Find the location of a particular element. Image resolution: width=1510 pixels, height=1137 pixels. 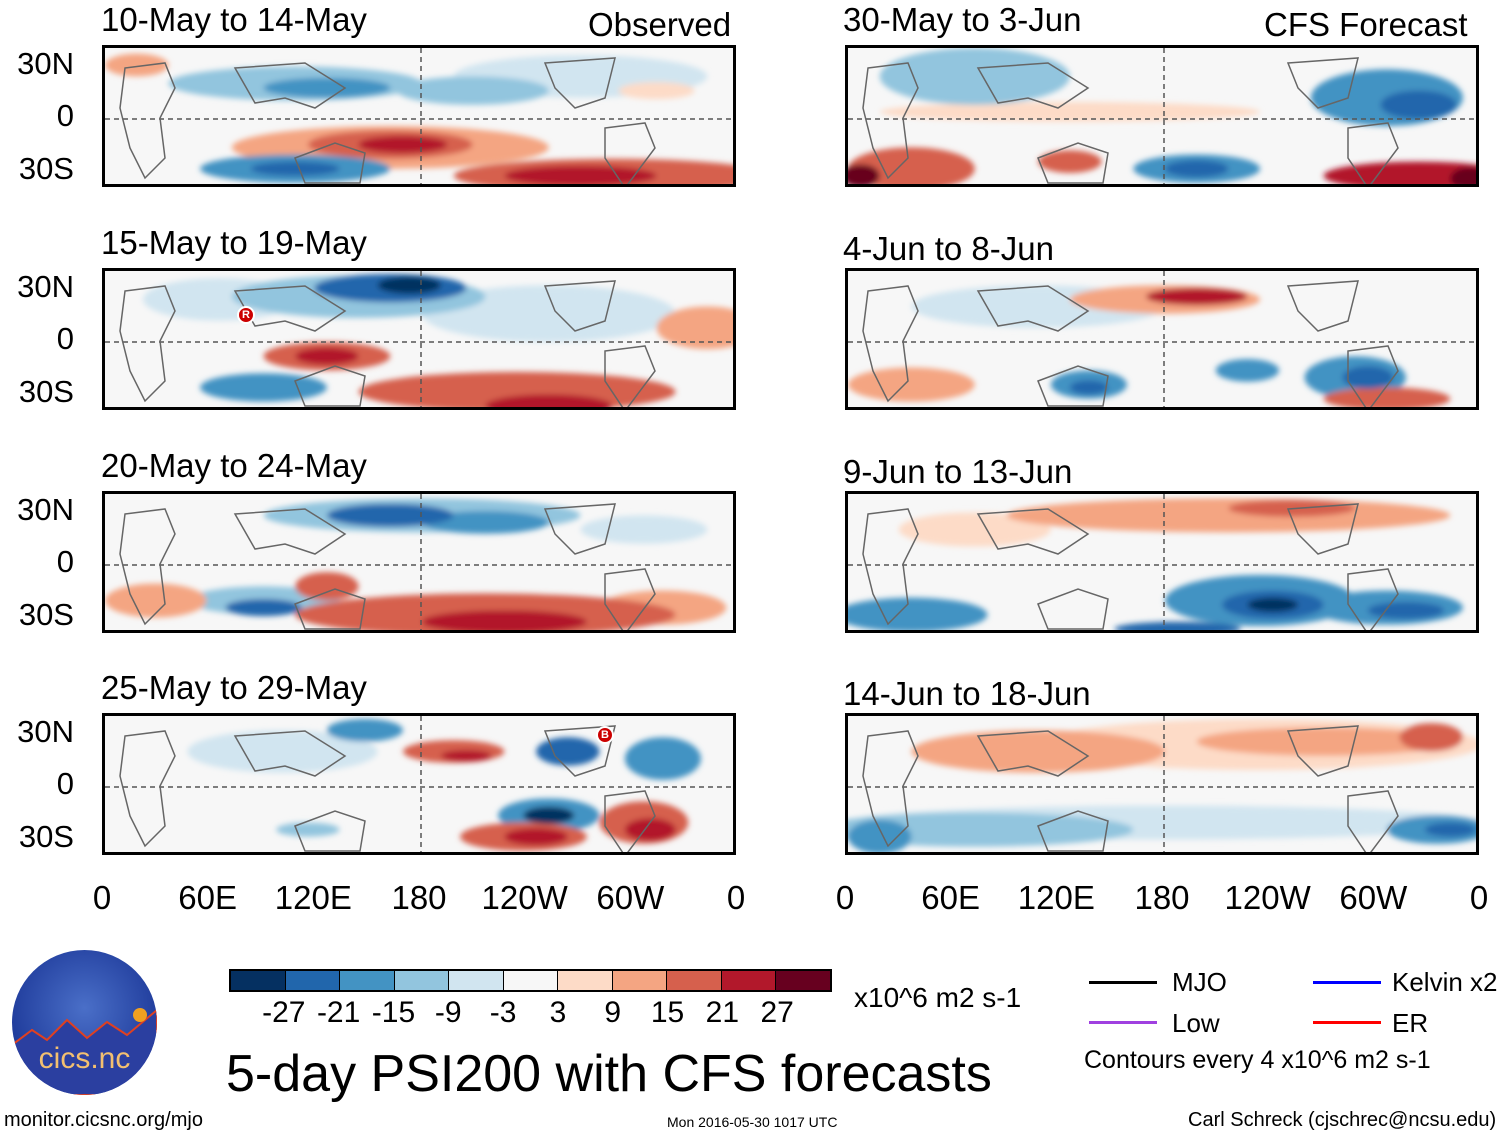

legend-low: Low is located at coordinates (1196, 1023).